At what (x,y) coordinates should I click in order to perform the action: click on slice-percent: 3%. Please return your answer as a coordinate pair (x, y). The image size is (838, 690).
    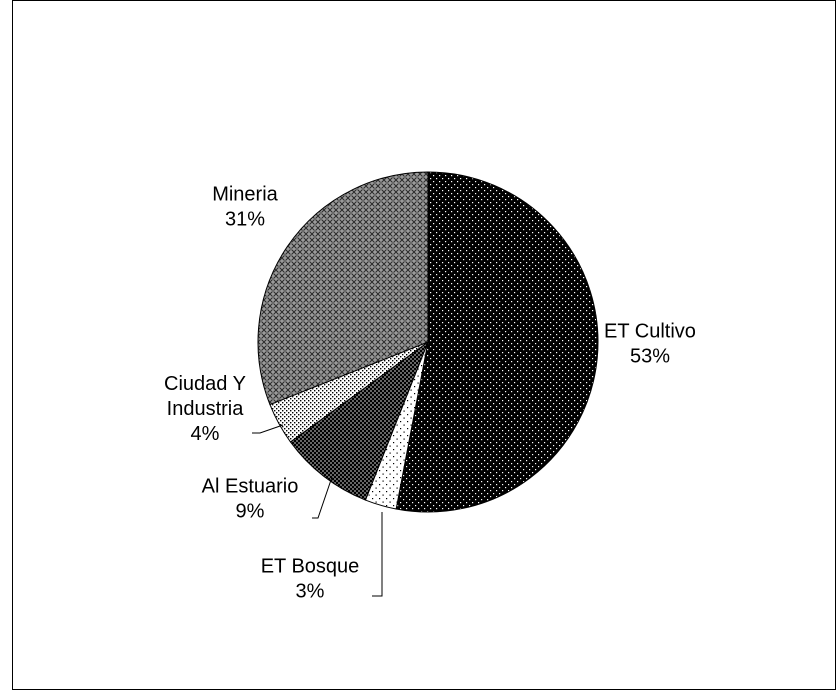
    Looking at the image, I should click on (310, 592).